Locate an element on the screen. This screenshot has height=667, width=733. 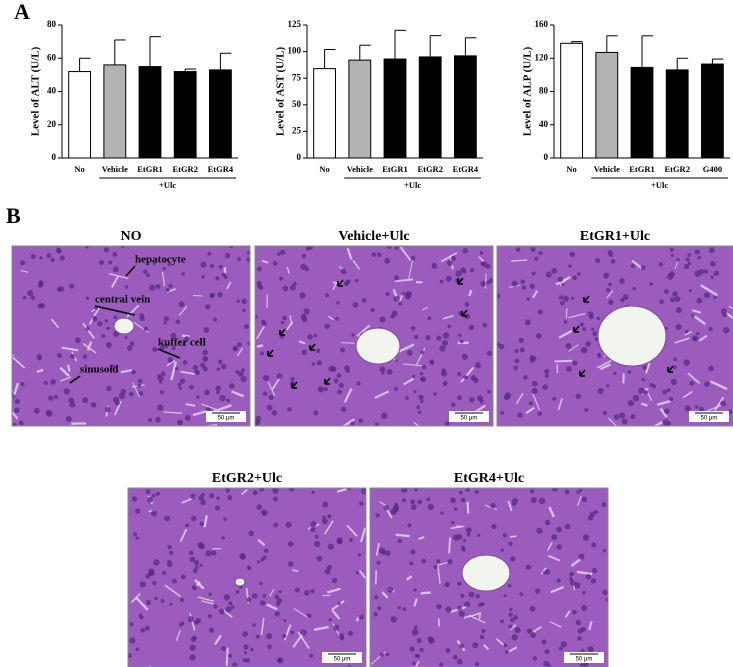
y-tick-label: 40 is located at coordinates (544, 124).